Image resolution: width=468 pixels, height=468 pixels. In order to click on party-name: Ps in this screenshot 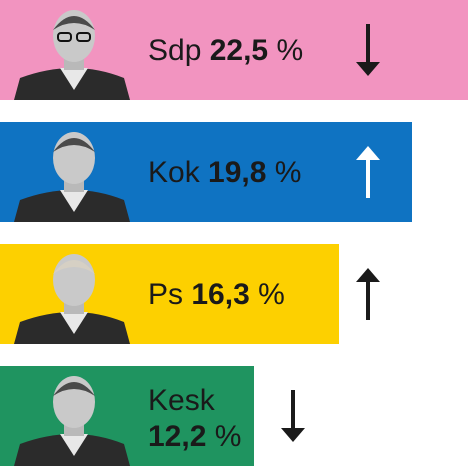, I will do `click(169, 294)`.